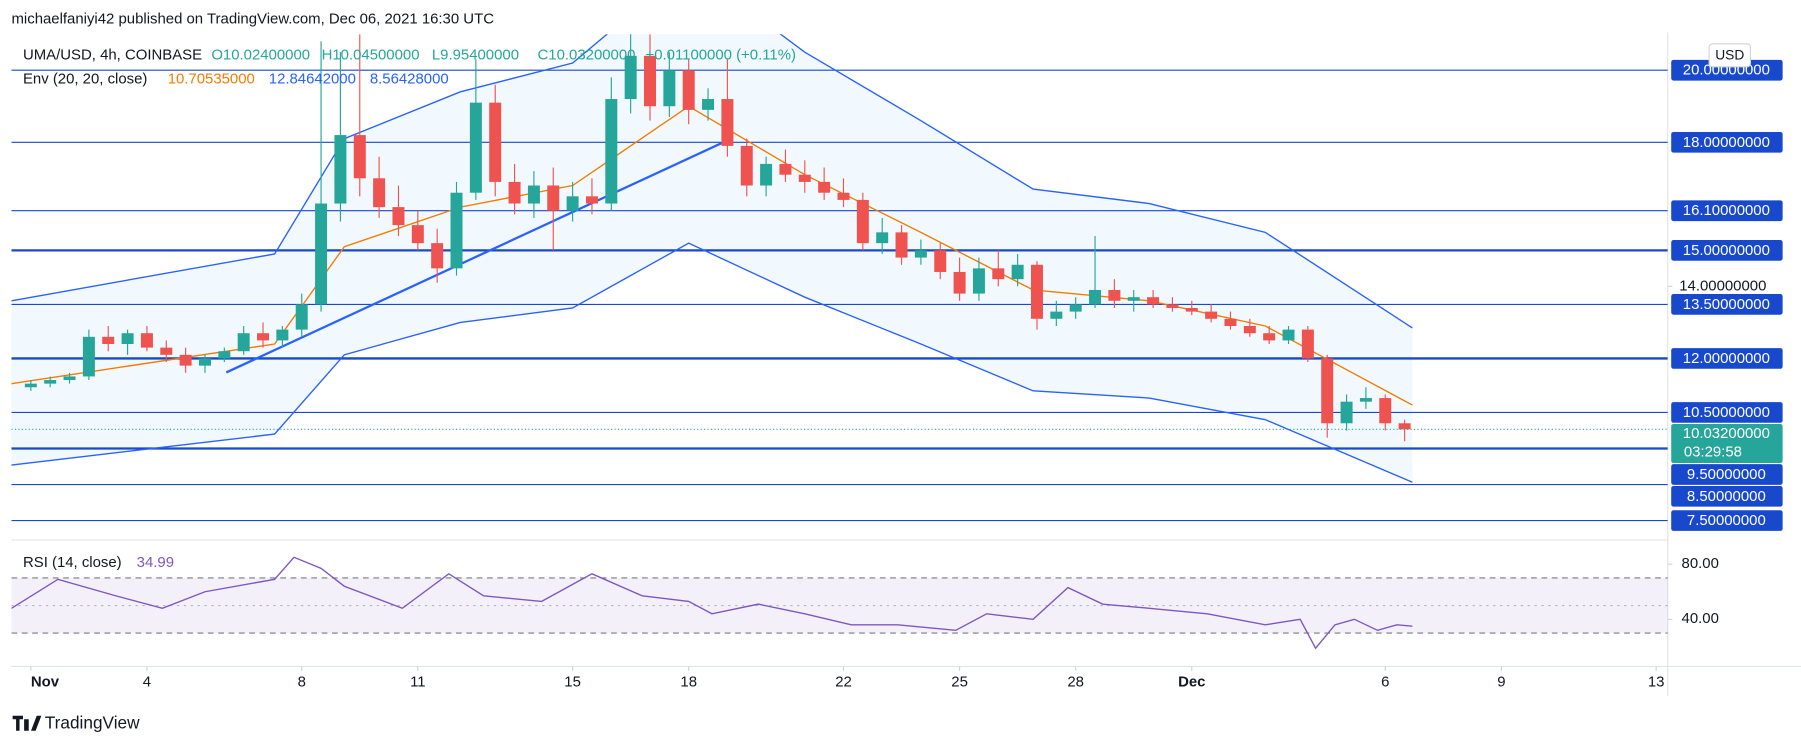 Image resolution: width=1801 pixels, height=747 pixels. I want to click on level-label: 15.00000000, so click(1726, 250).